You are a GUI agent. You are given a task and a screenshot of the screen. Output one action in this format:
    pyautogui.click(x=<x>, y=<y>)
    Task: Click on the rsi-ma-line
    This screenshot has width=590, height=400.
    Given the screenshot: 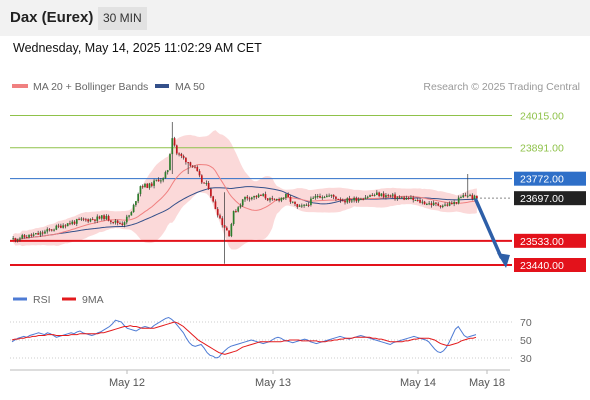 What is the action you would take?
    pyautogui.click(x=244, y=338)
    